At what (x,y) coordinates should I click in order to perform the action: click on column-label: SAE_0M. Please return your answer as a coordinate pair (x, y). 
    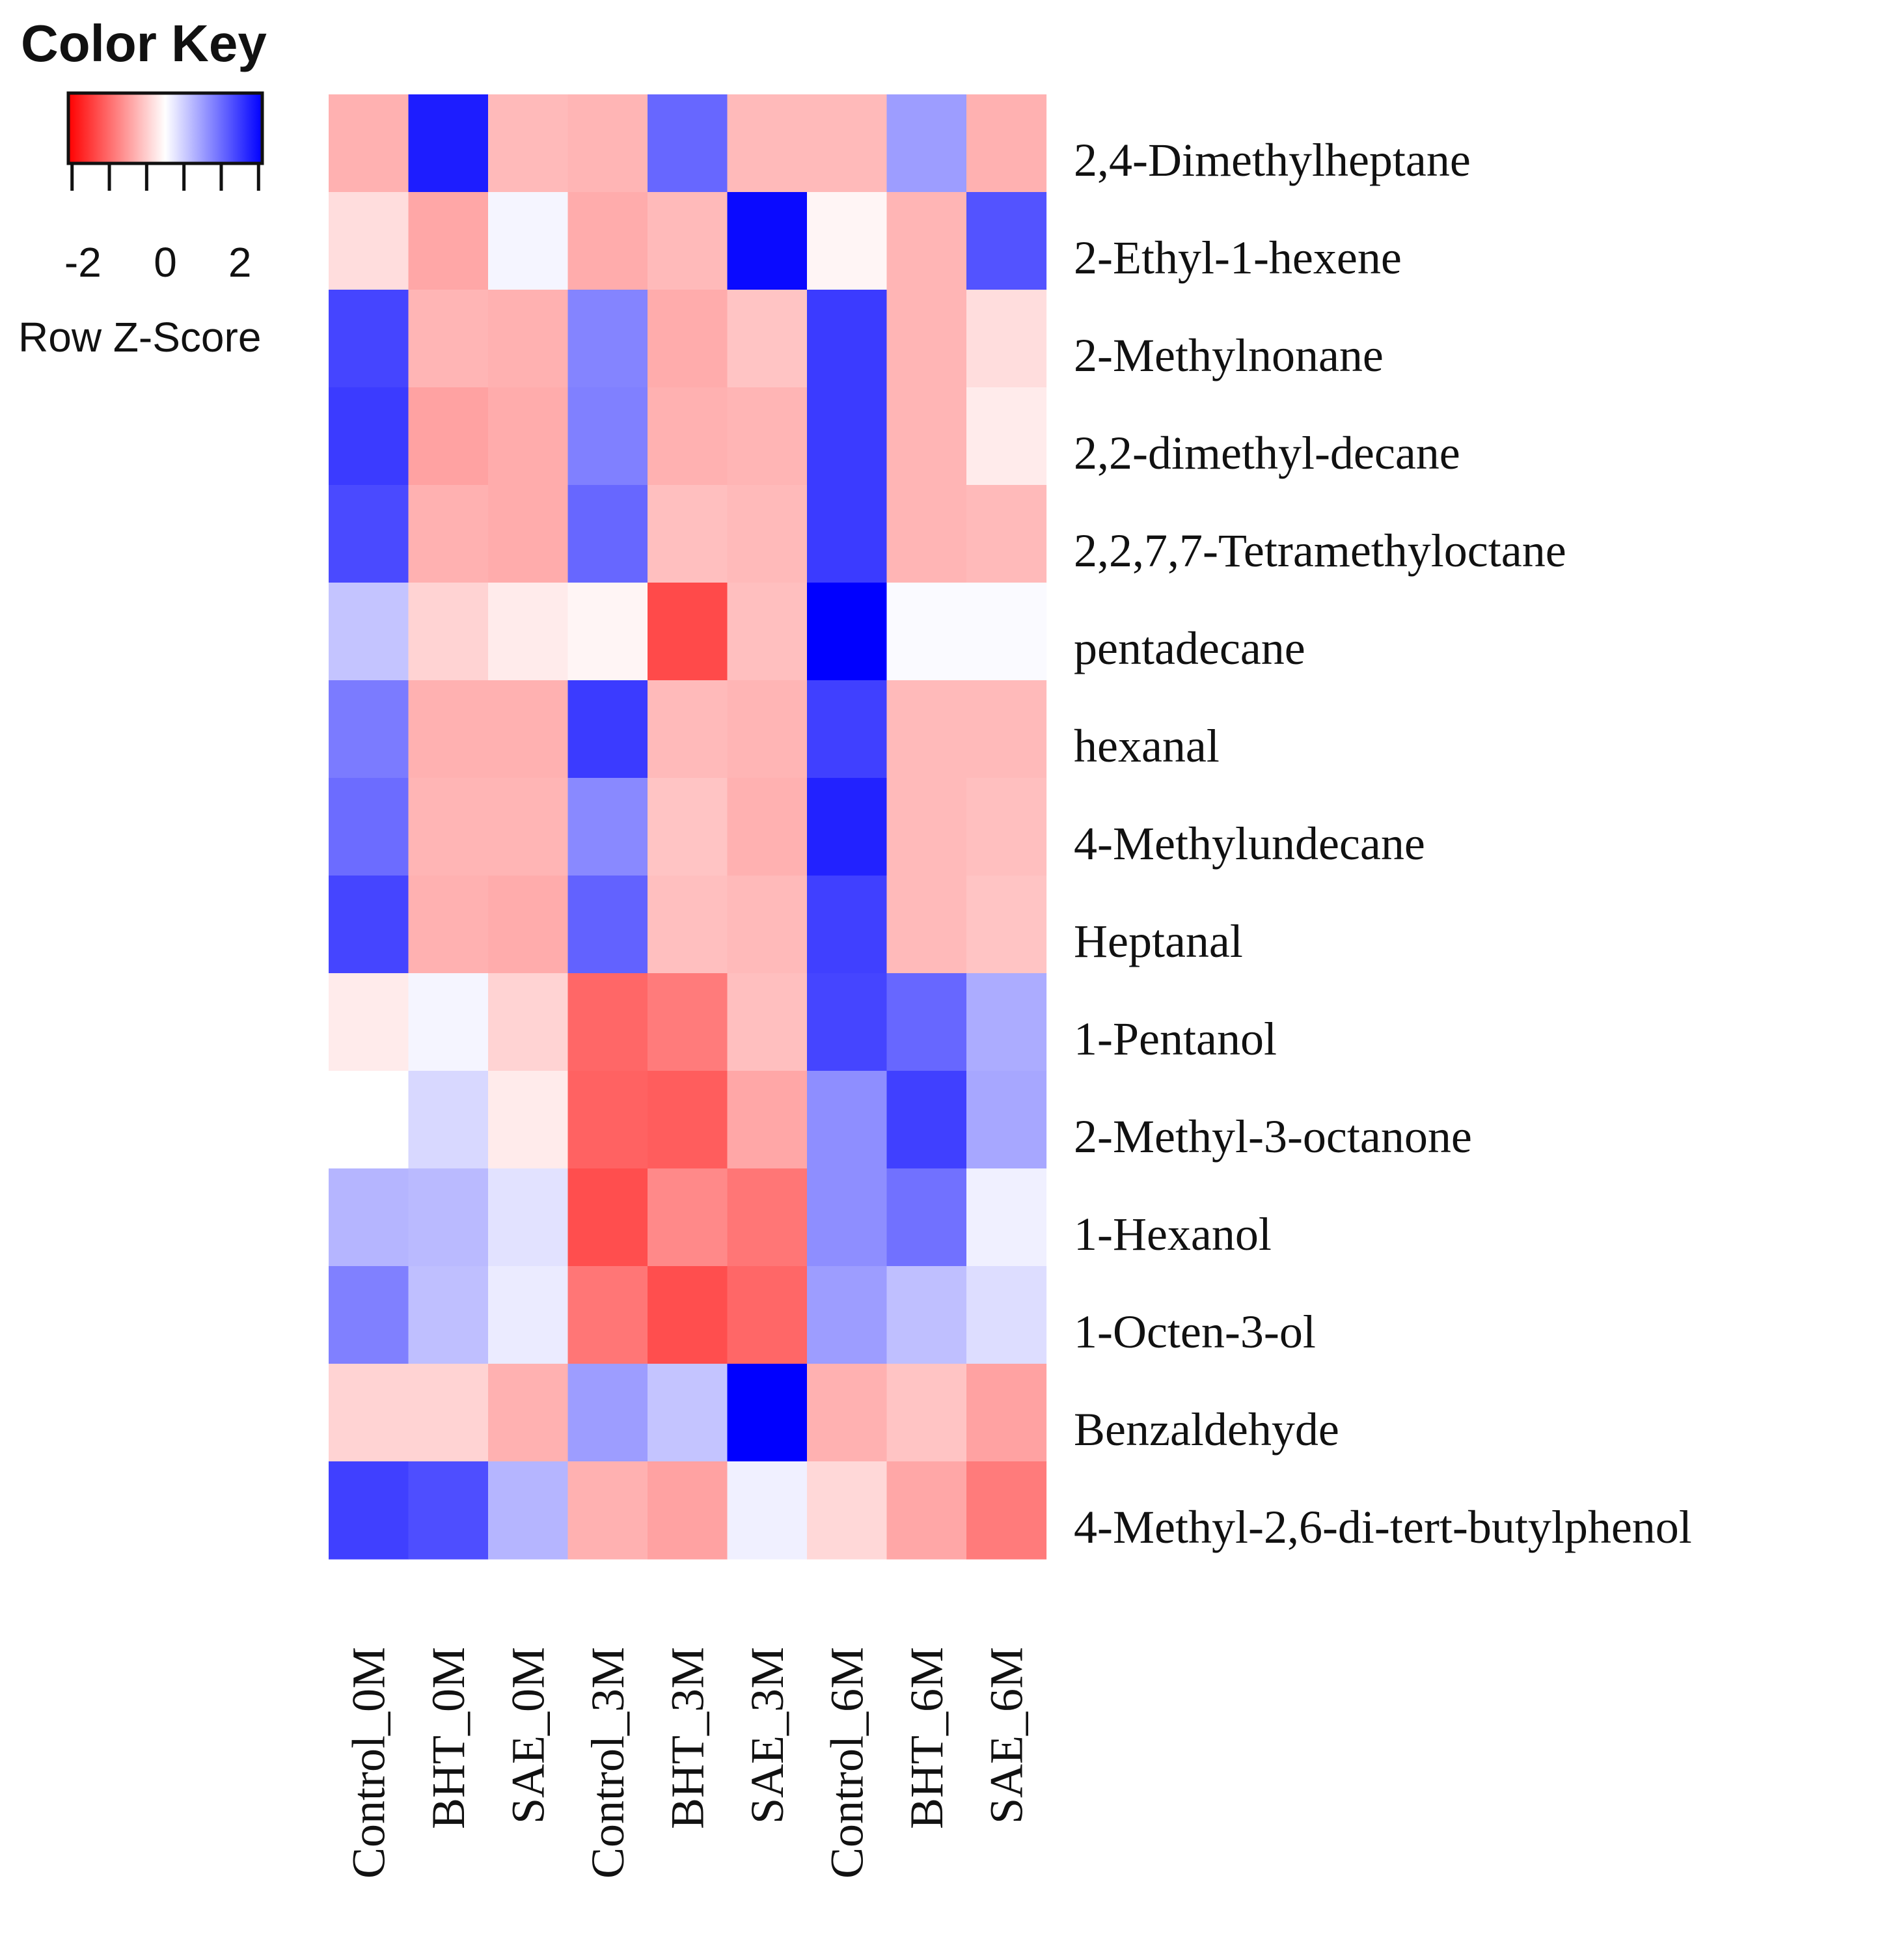
    Looking at the image, I should click on (528, 1735).